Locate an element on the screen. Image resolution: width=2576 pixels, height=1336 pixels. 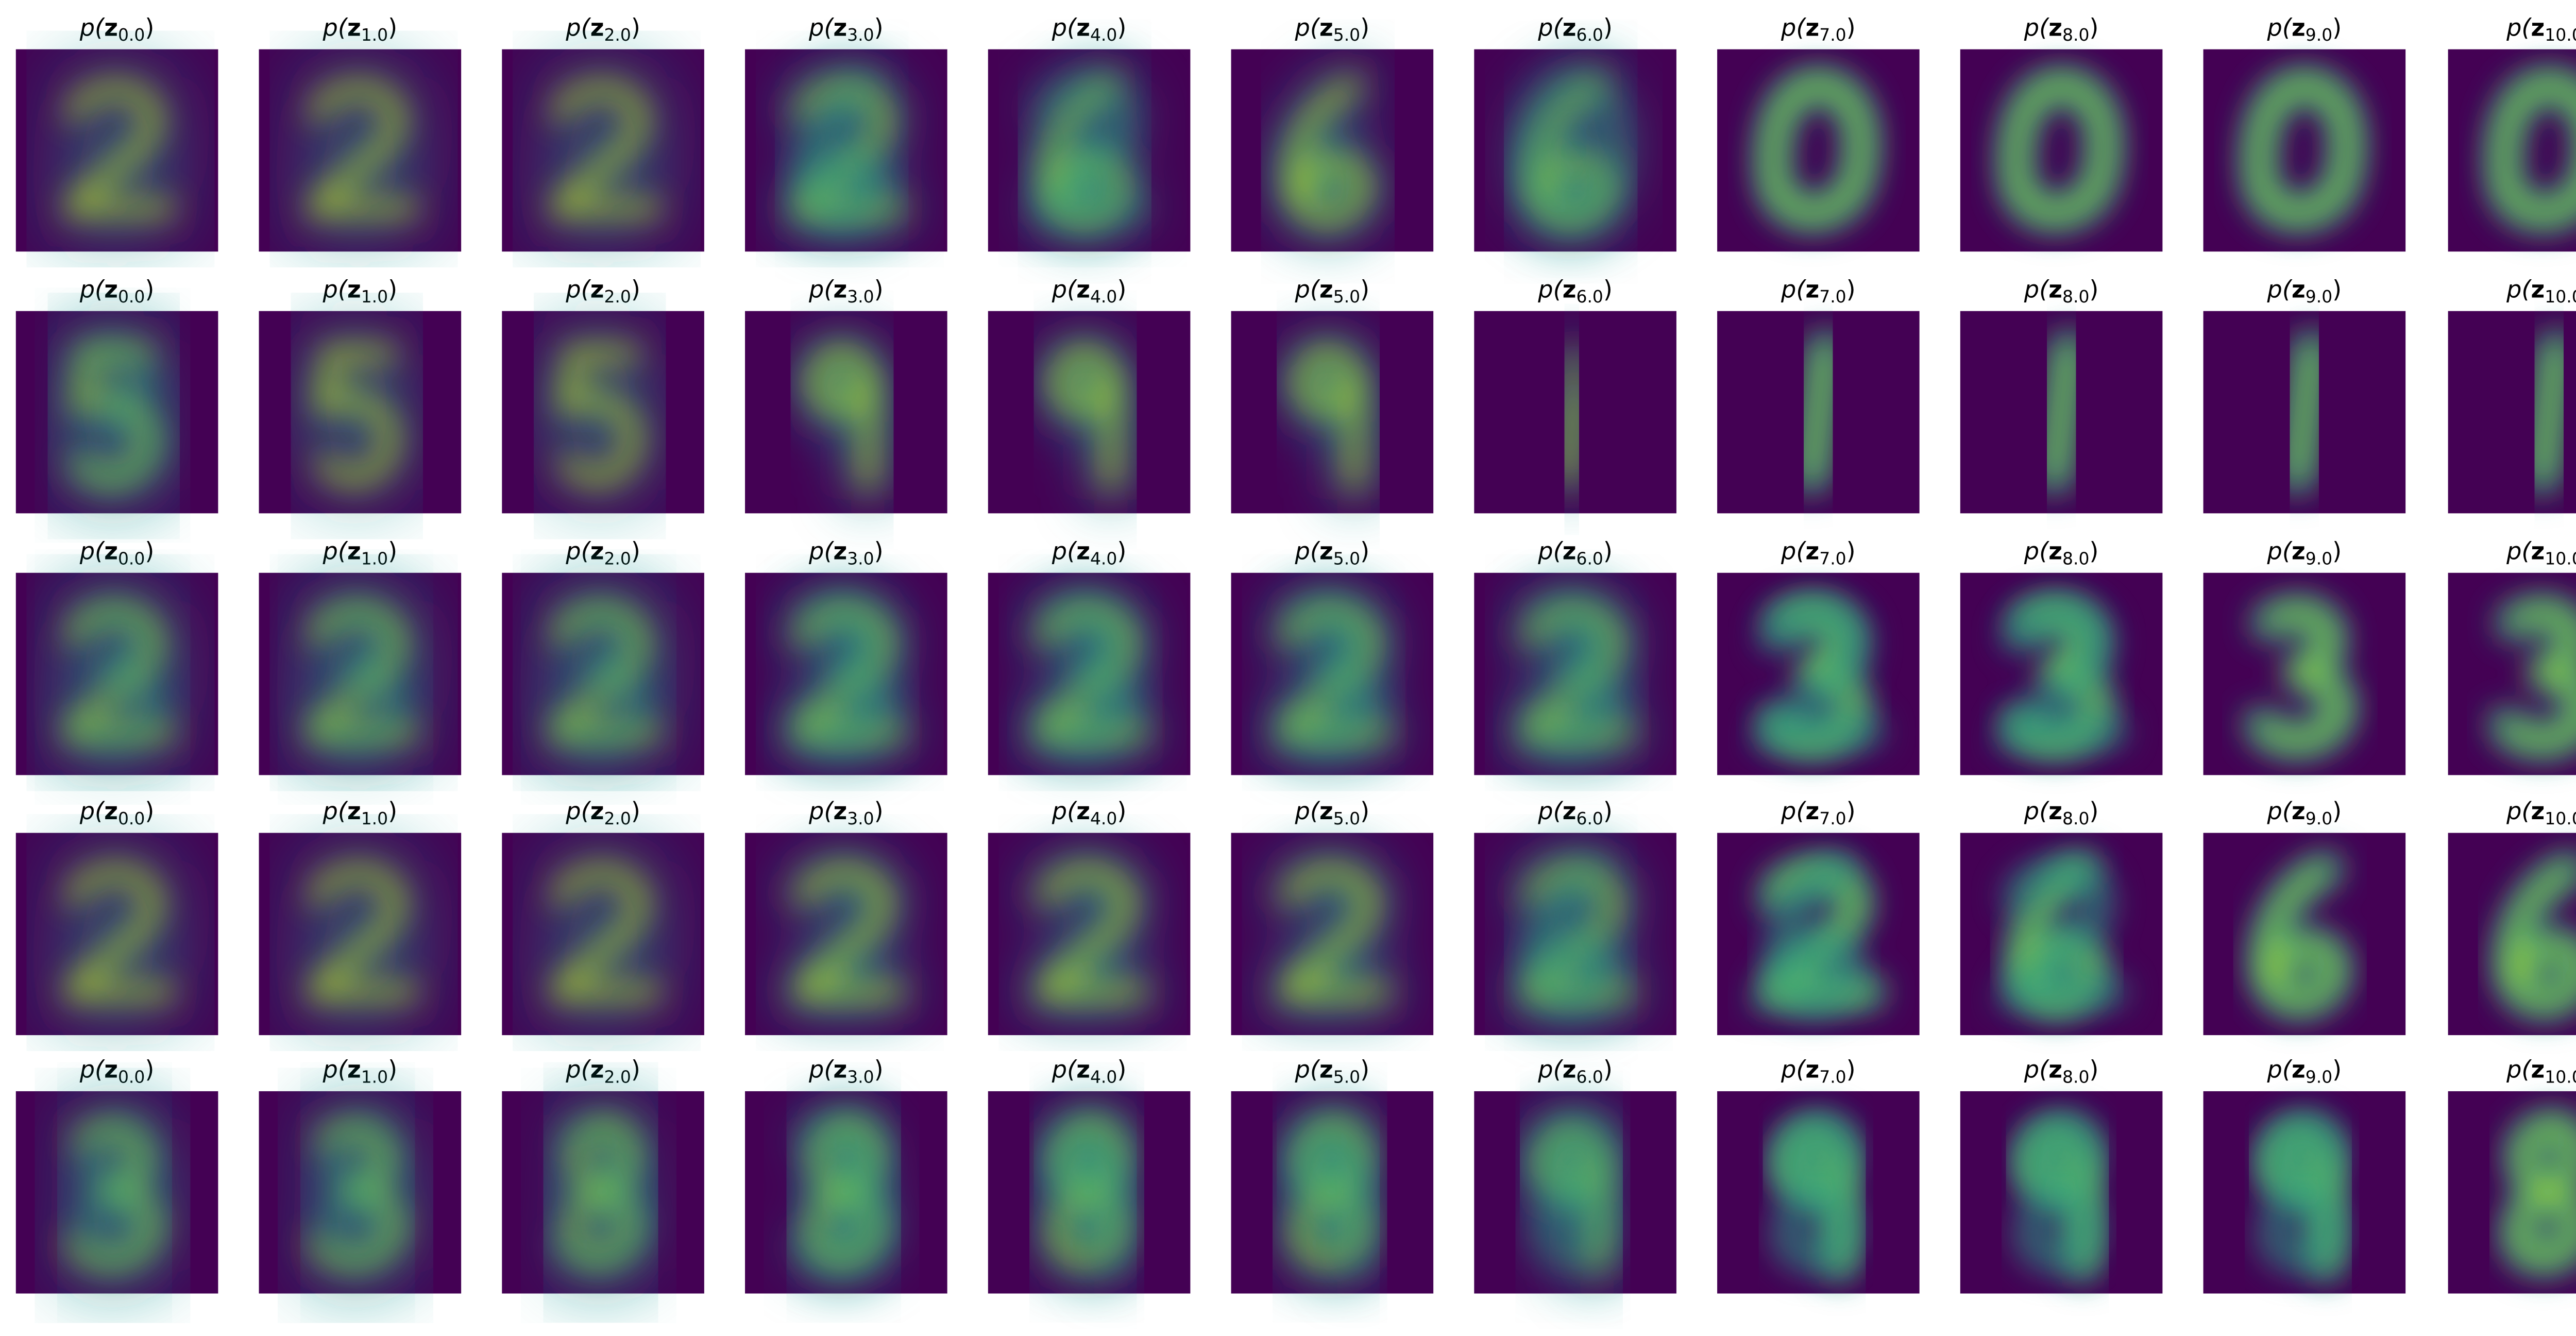
panel-title: p(z3.0) is located at coordinates (846, 291).